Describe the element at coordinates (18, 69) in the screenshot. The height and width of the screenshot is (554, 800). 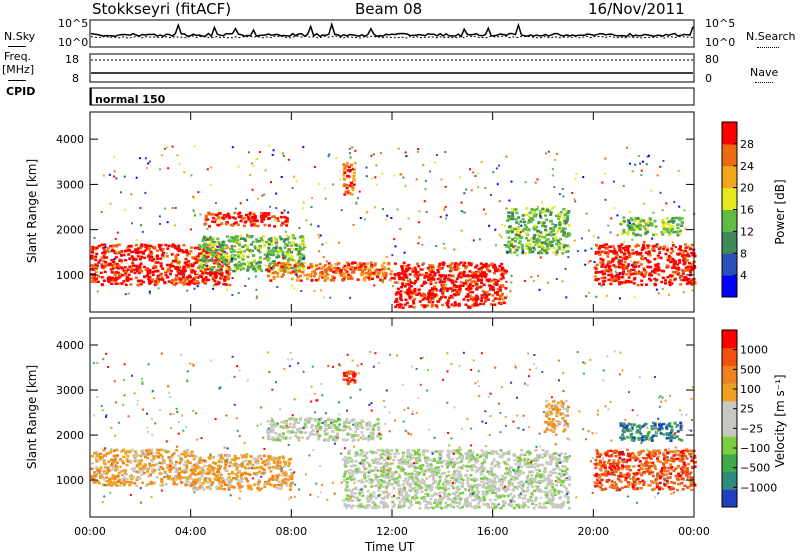
I see `freq-unit: [MHz]` at that location.